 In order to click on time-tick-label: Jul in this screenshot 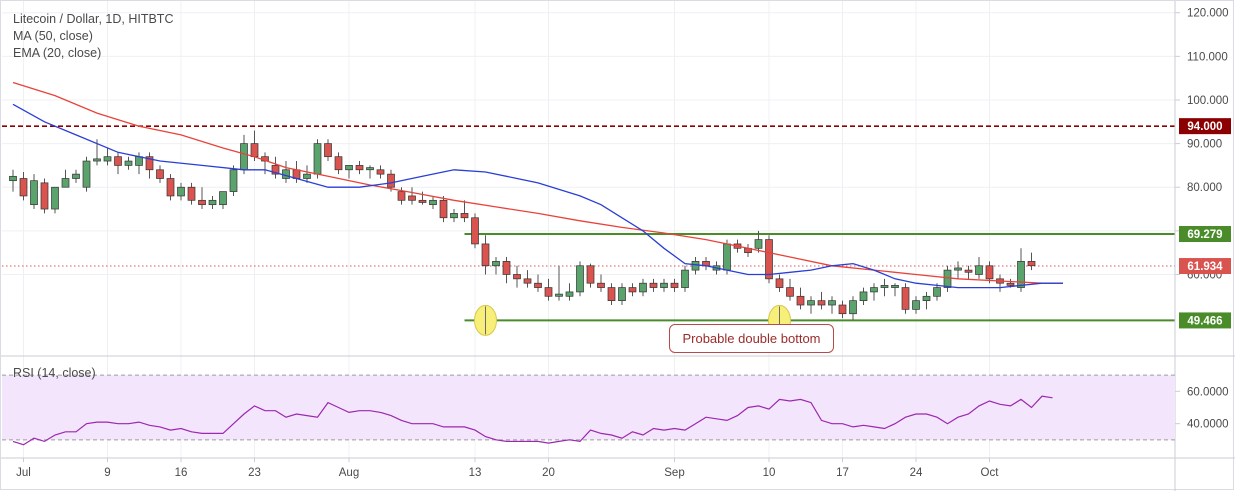, I will do `click(23, 473)`.